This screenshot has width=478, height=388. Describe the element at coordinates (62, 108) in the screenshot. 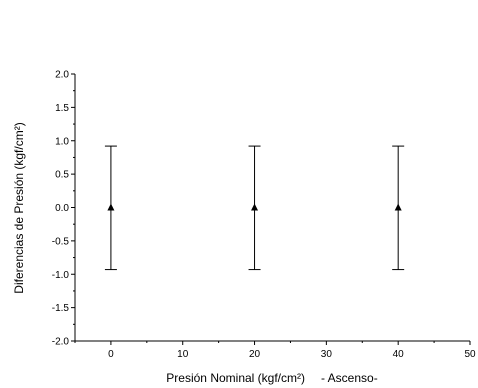

I see `y-tick-label: 1.5` at that location.